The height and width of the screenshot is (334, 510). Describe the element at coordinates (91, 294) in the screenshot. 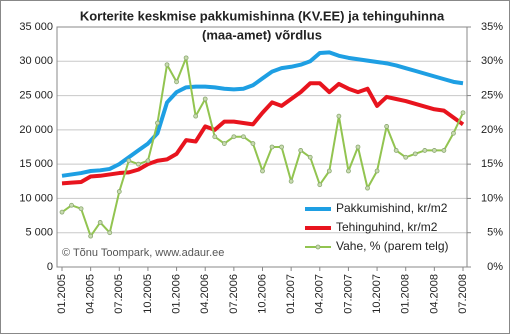

I see `x-tick-label: 04.2005` at that location.